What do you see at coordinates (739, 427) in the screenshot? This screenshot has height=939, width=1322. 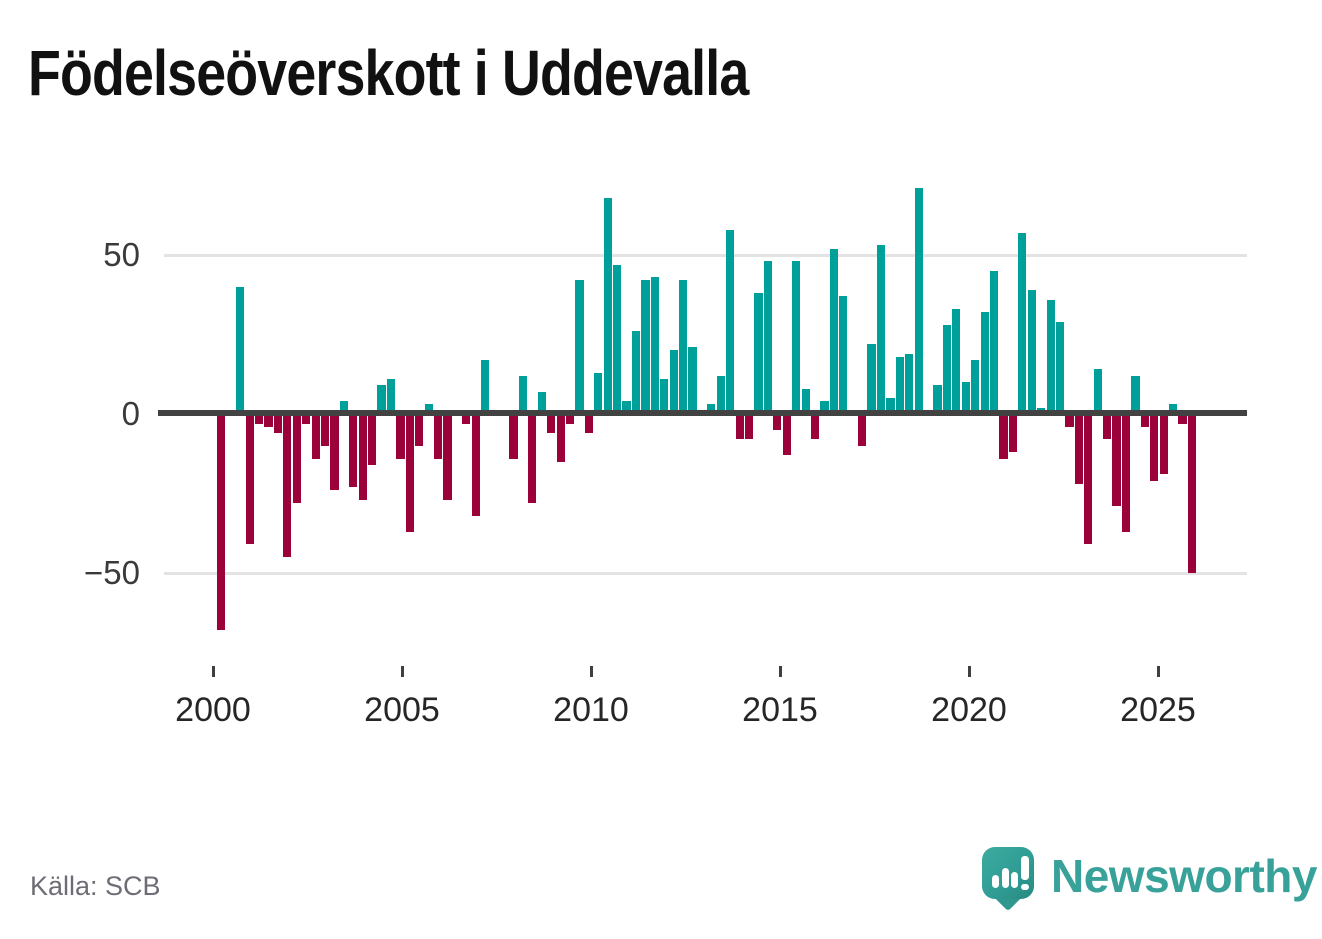 I see `bar-2013-Q4` at bounding box center [739, 427].